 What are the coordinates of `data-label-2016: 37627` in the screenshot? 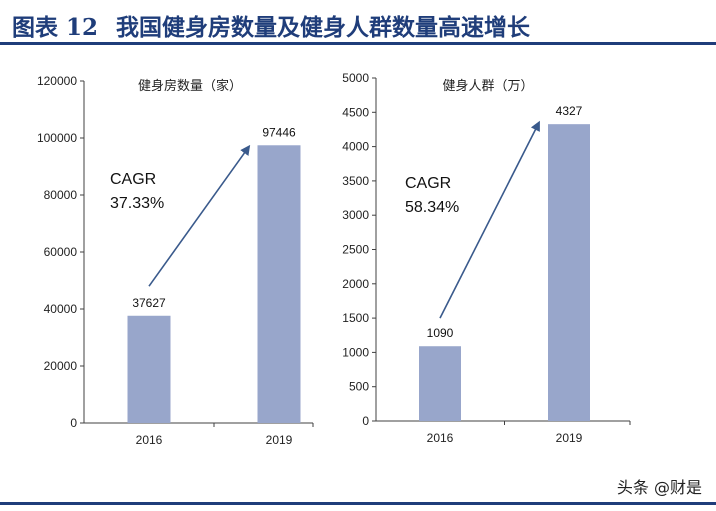 It's located at (149, 303).